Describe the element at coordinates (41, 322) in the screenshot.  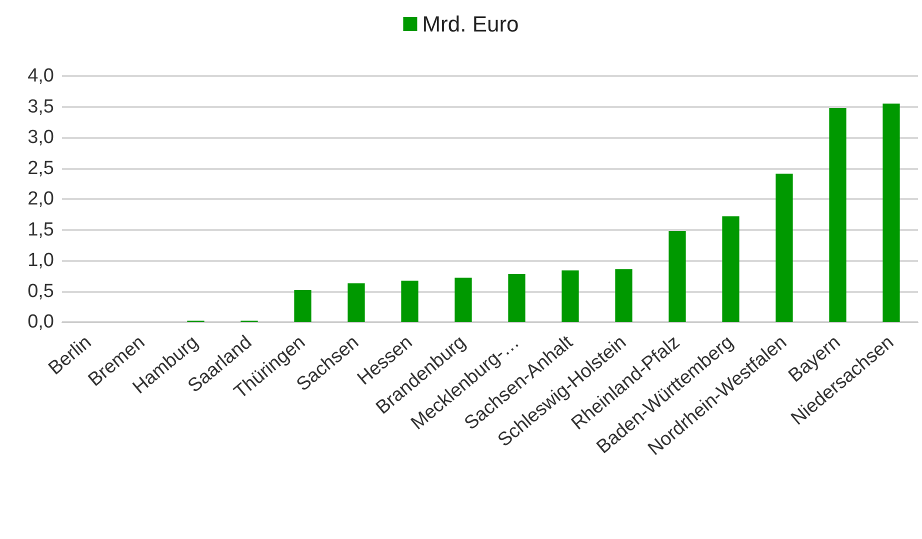
I see `y-tick-label: 0,0` at that location.